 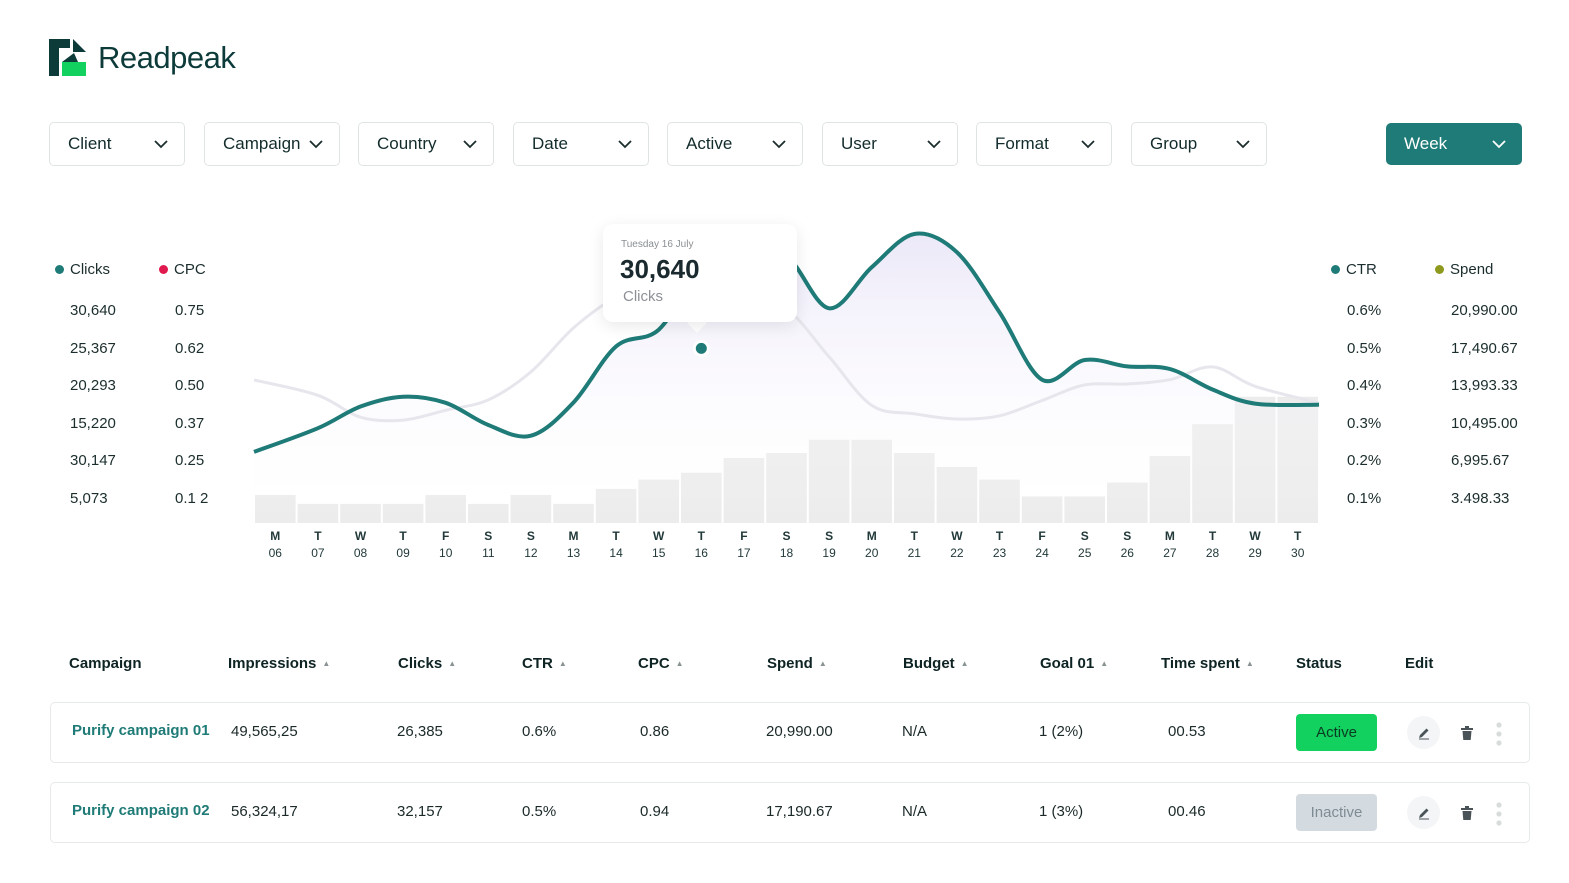 I want to click on filter-active-dropdown: Active, so click(x=735, y=144).